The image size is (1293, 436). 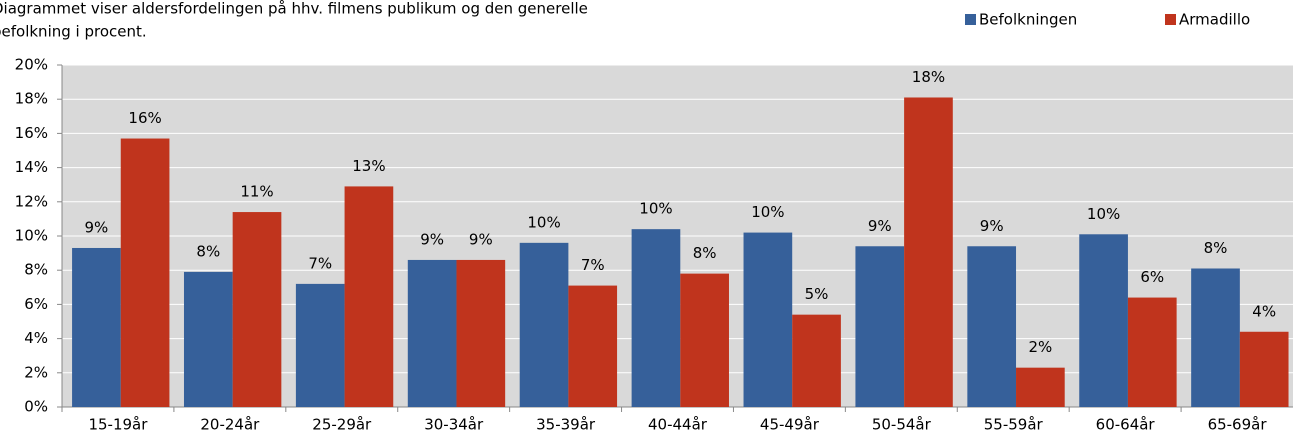 What do you see at coordinates (31, 236) in the screenshot?
I see `y-tick-label: 10%` at bounding box center [31, 236].